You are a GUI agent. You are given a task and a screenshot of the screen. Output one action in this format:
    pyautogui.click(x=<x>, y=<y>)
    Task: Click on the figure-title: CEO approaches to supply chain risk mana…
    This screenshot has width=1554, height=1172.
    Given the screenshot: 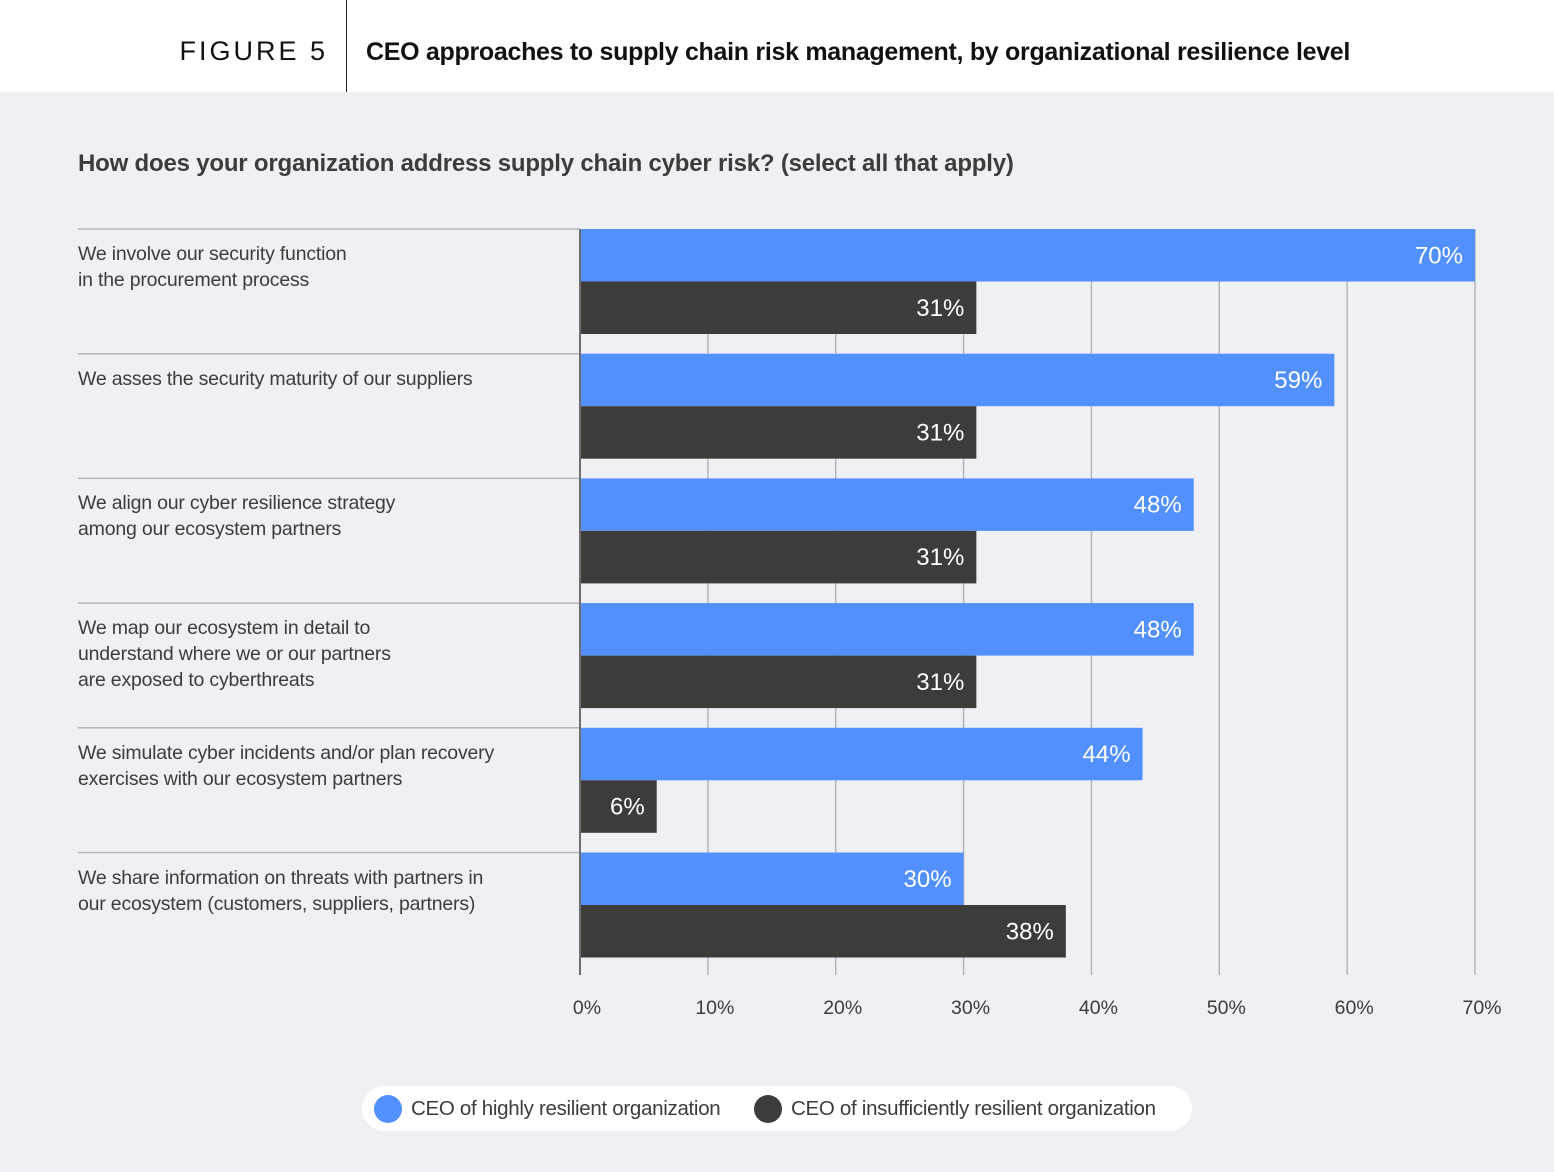 What is the action you would take?
    pyautogui.click(x=858, y=52)
    